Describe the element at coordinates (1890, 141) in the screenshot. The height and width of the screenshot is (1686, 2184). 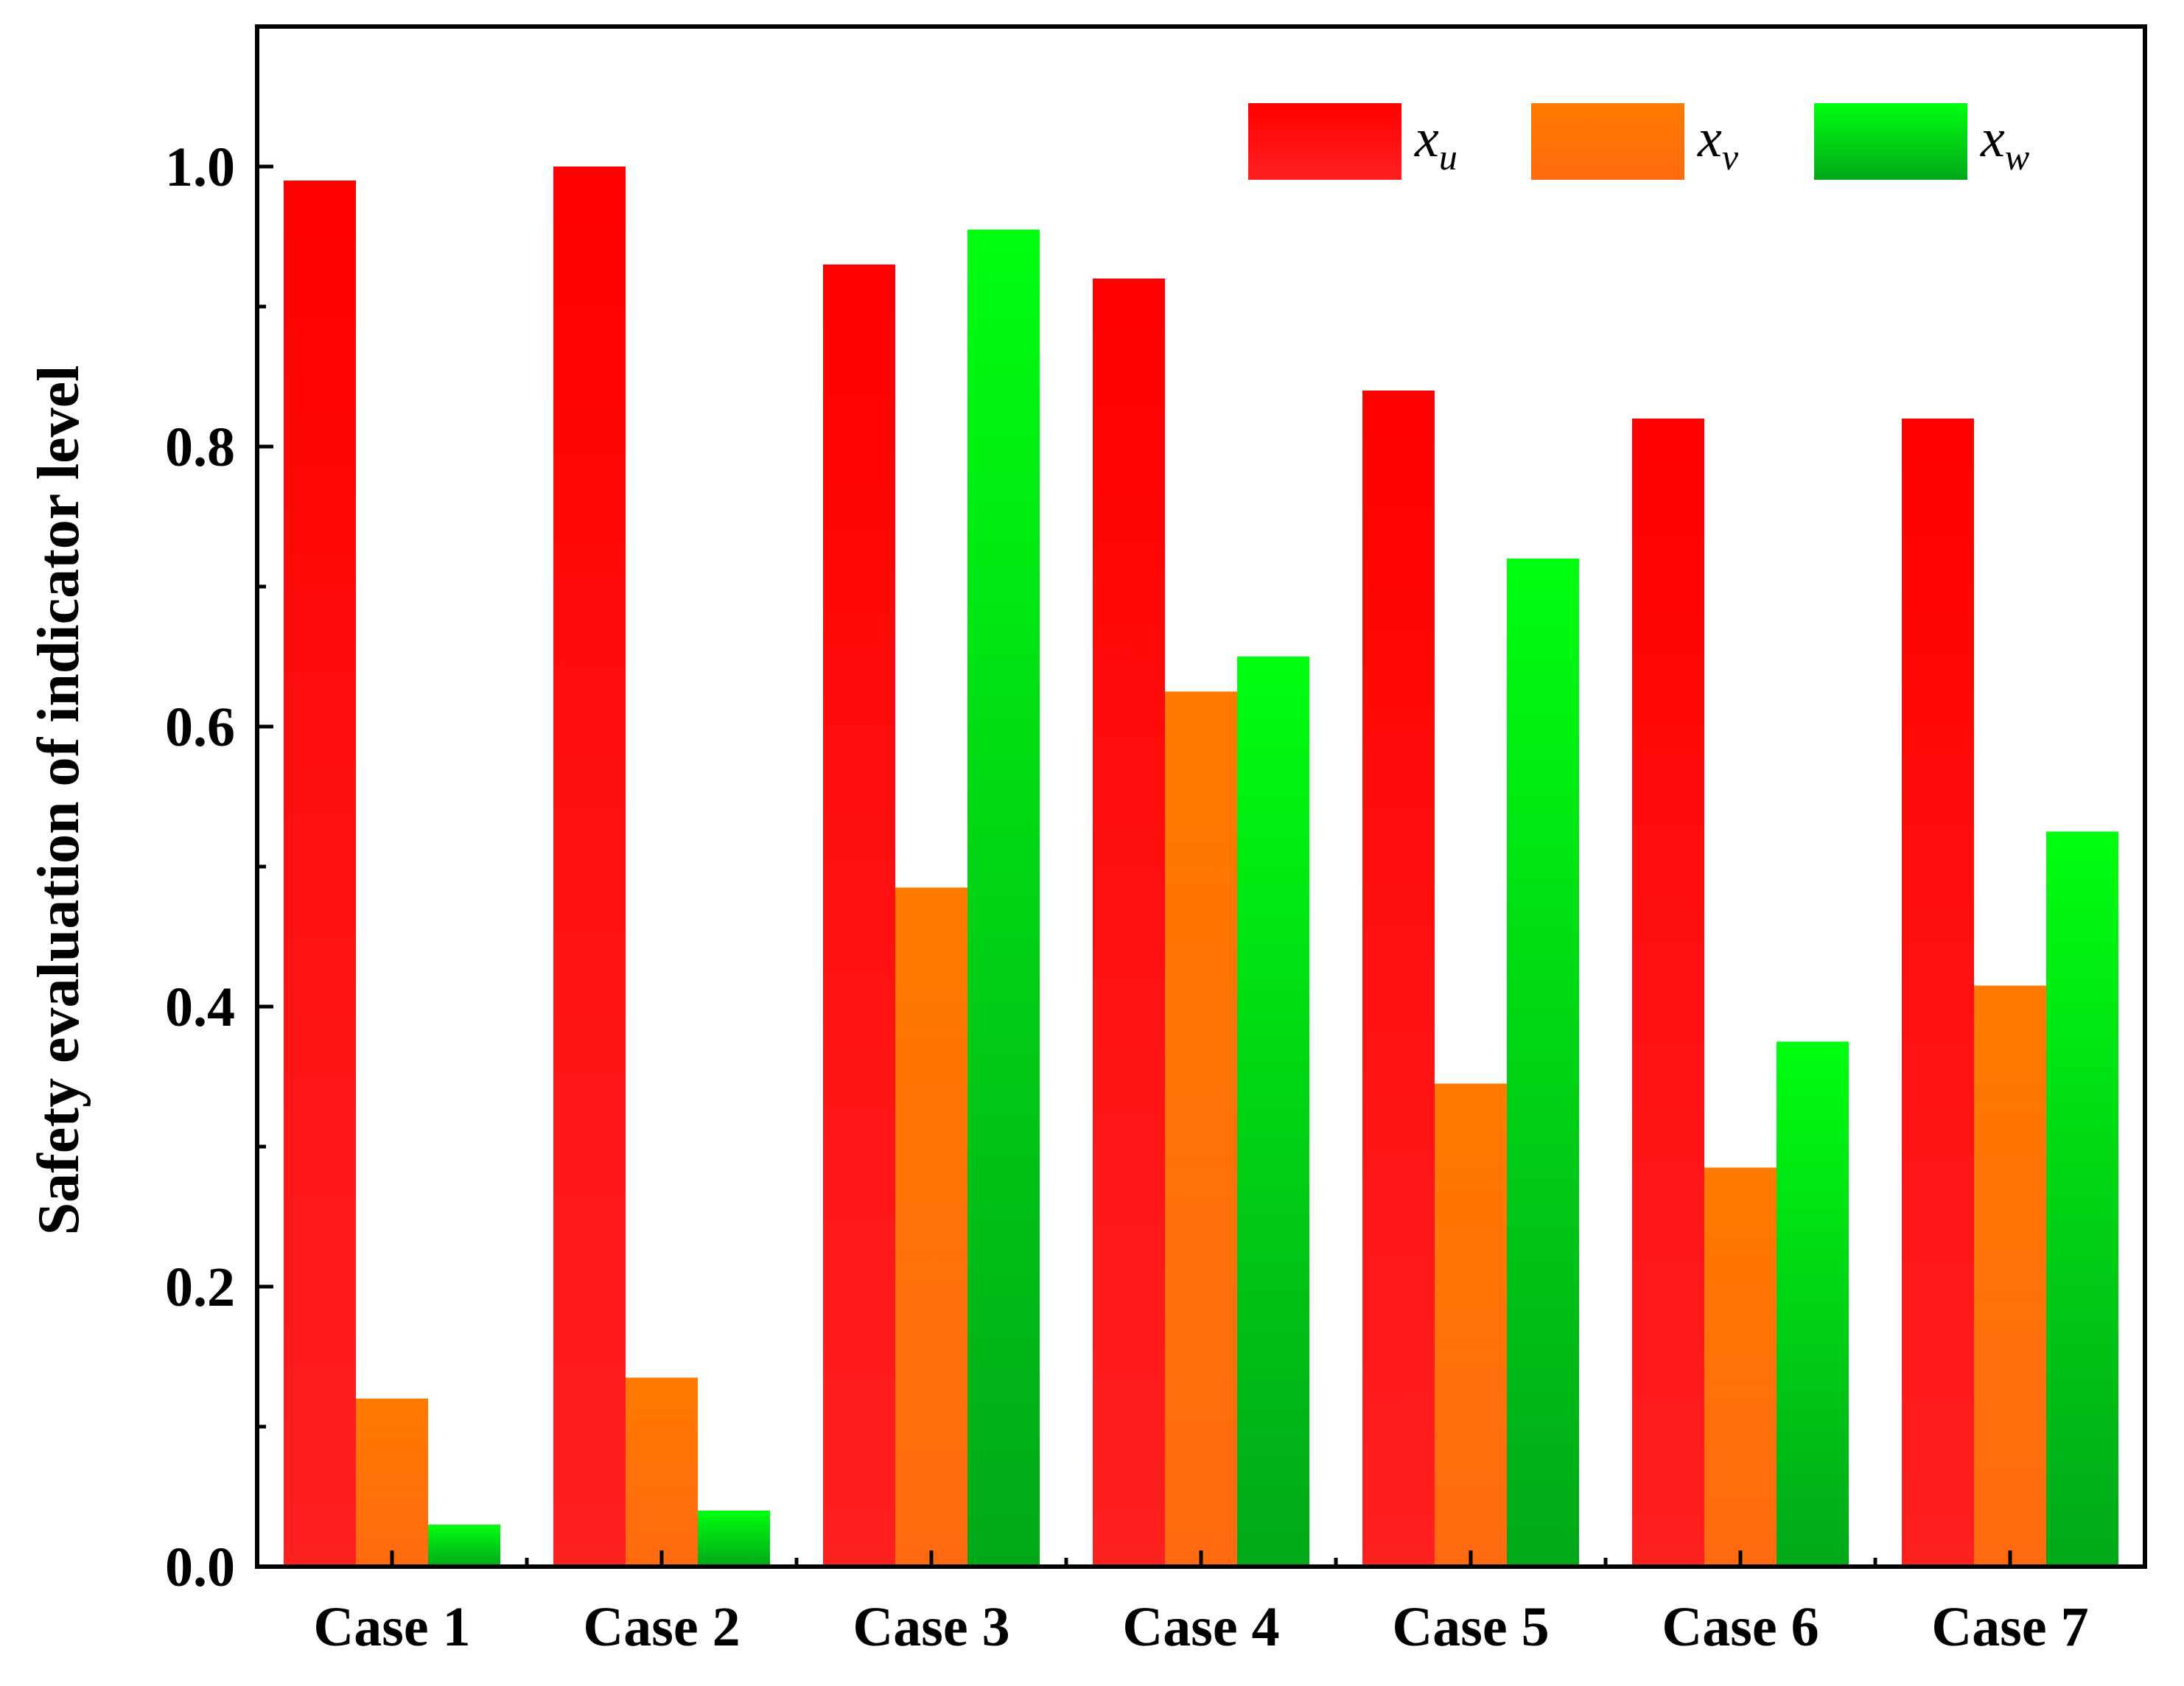
I see `legend-swatch-x_w` at that location.